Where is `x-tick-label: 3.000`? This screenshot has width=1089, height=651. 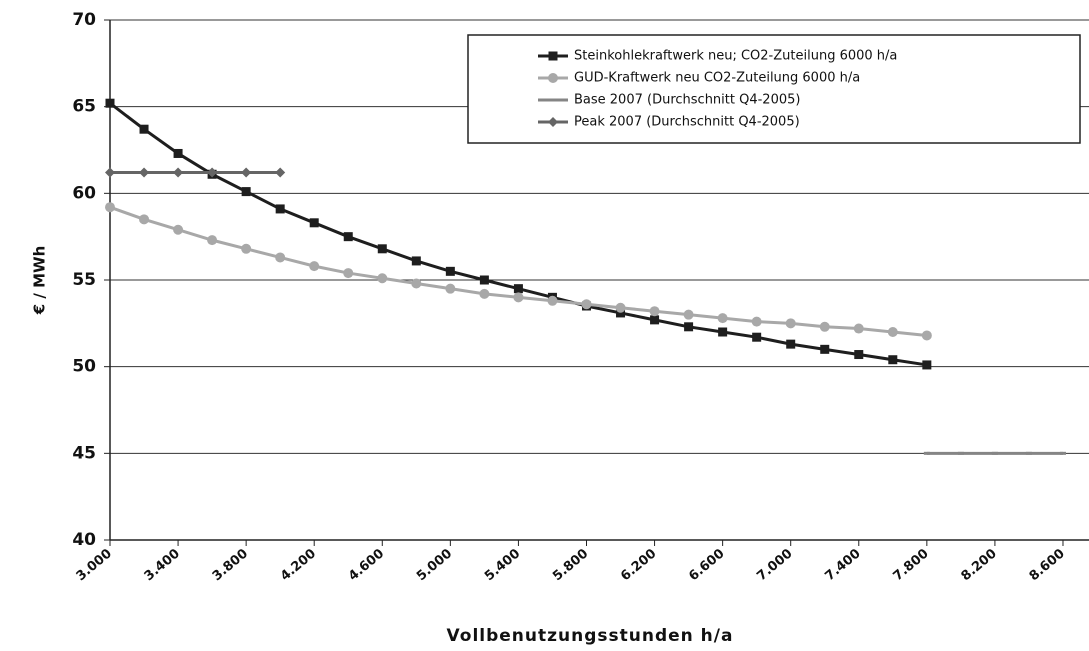 x-tick-label: 3.000 is located at coordinates (94, 565).